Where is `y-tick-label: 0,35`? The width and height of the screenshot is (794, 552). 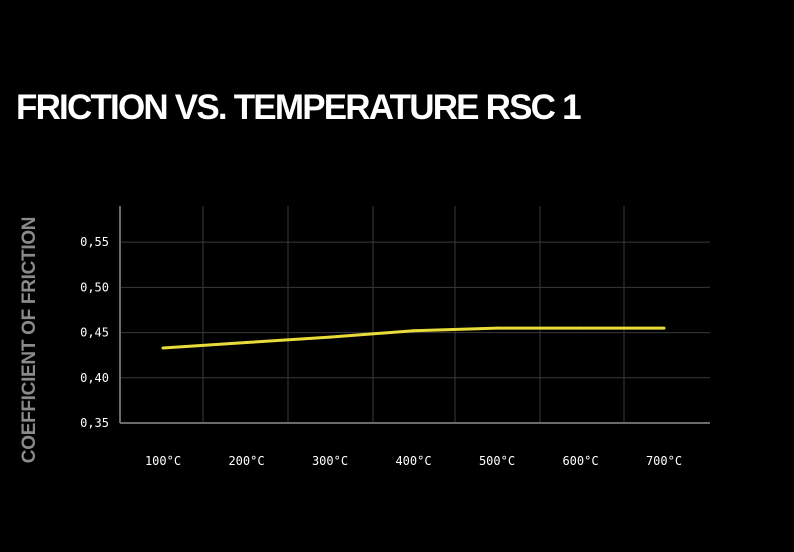
y-tick-label: 0,35 is located at coordinates (94, 423).